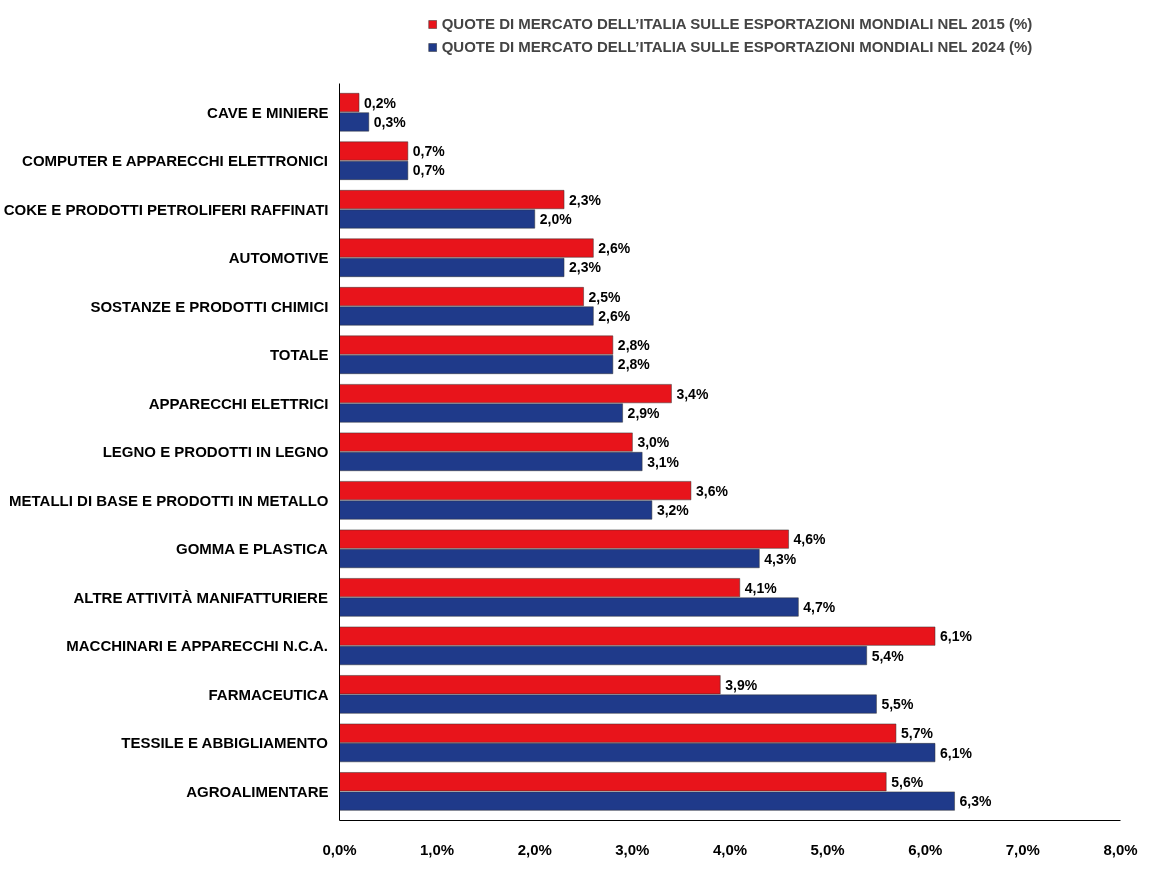 The width and height of the screenshot is (1175, 877). What do you see at coordinates (437, 849) in the screenshot?
I see `x-tick-label: 1,0%` at bounding box center [437, 849].